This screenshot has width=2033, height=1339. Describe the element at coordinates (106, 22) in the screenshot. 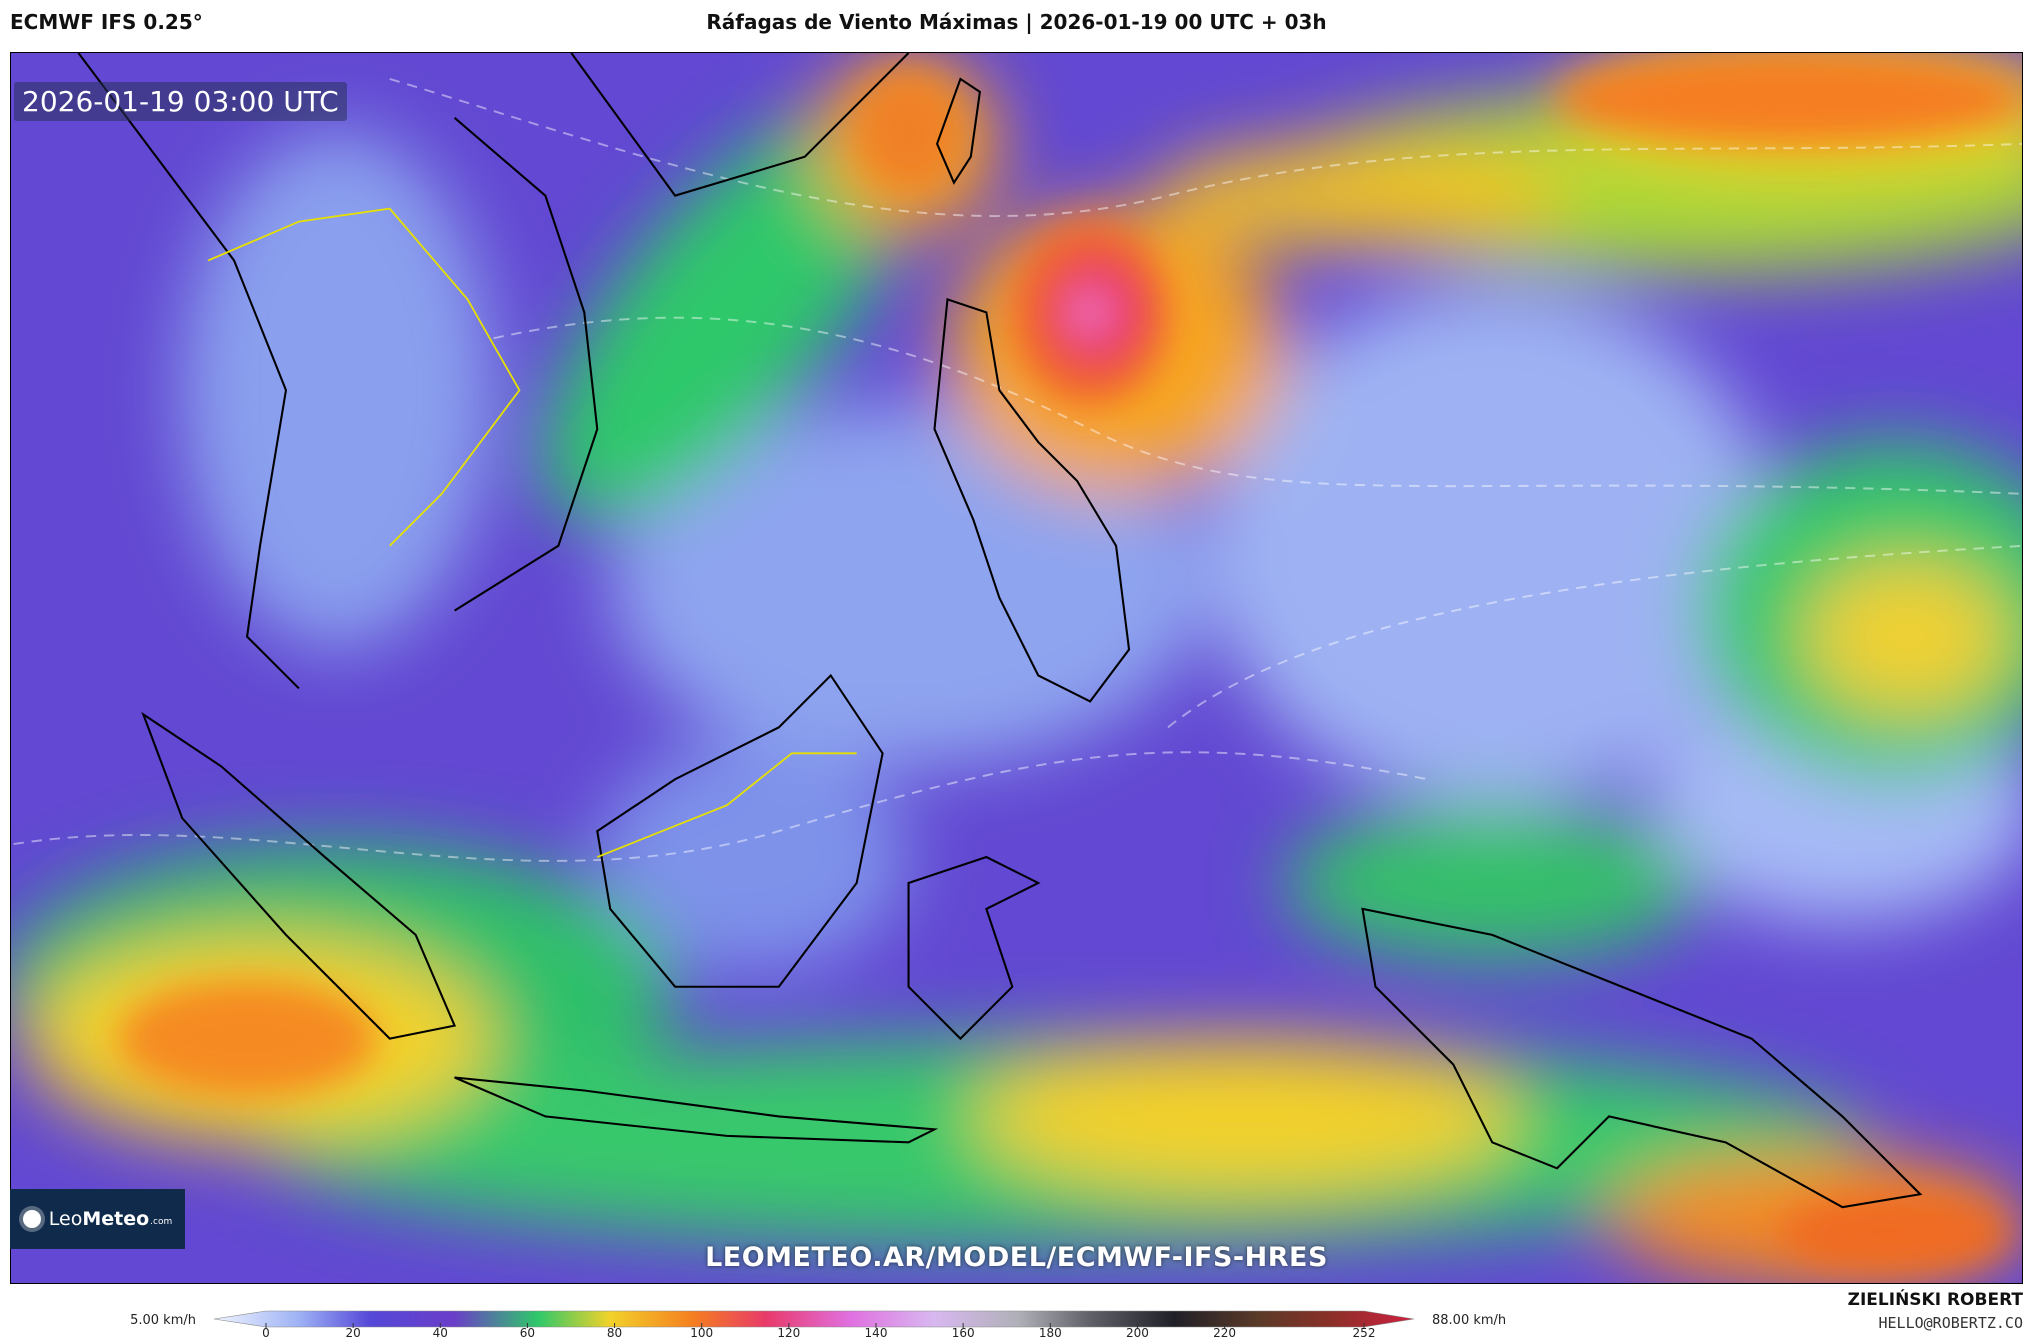

I see `model-name: ECMWF IFS 0.25°` at that location.